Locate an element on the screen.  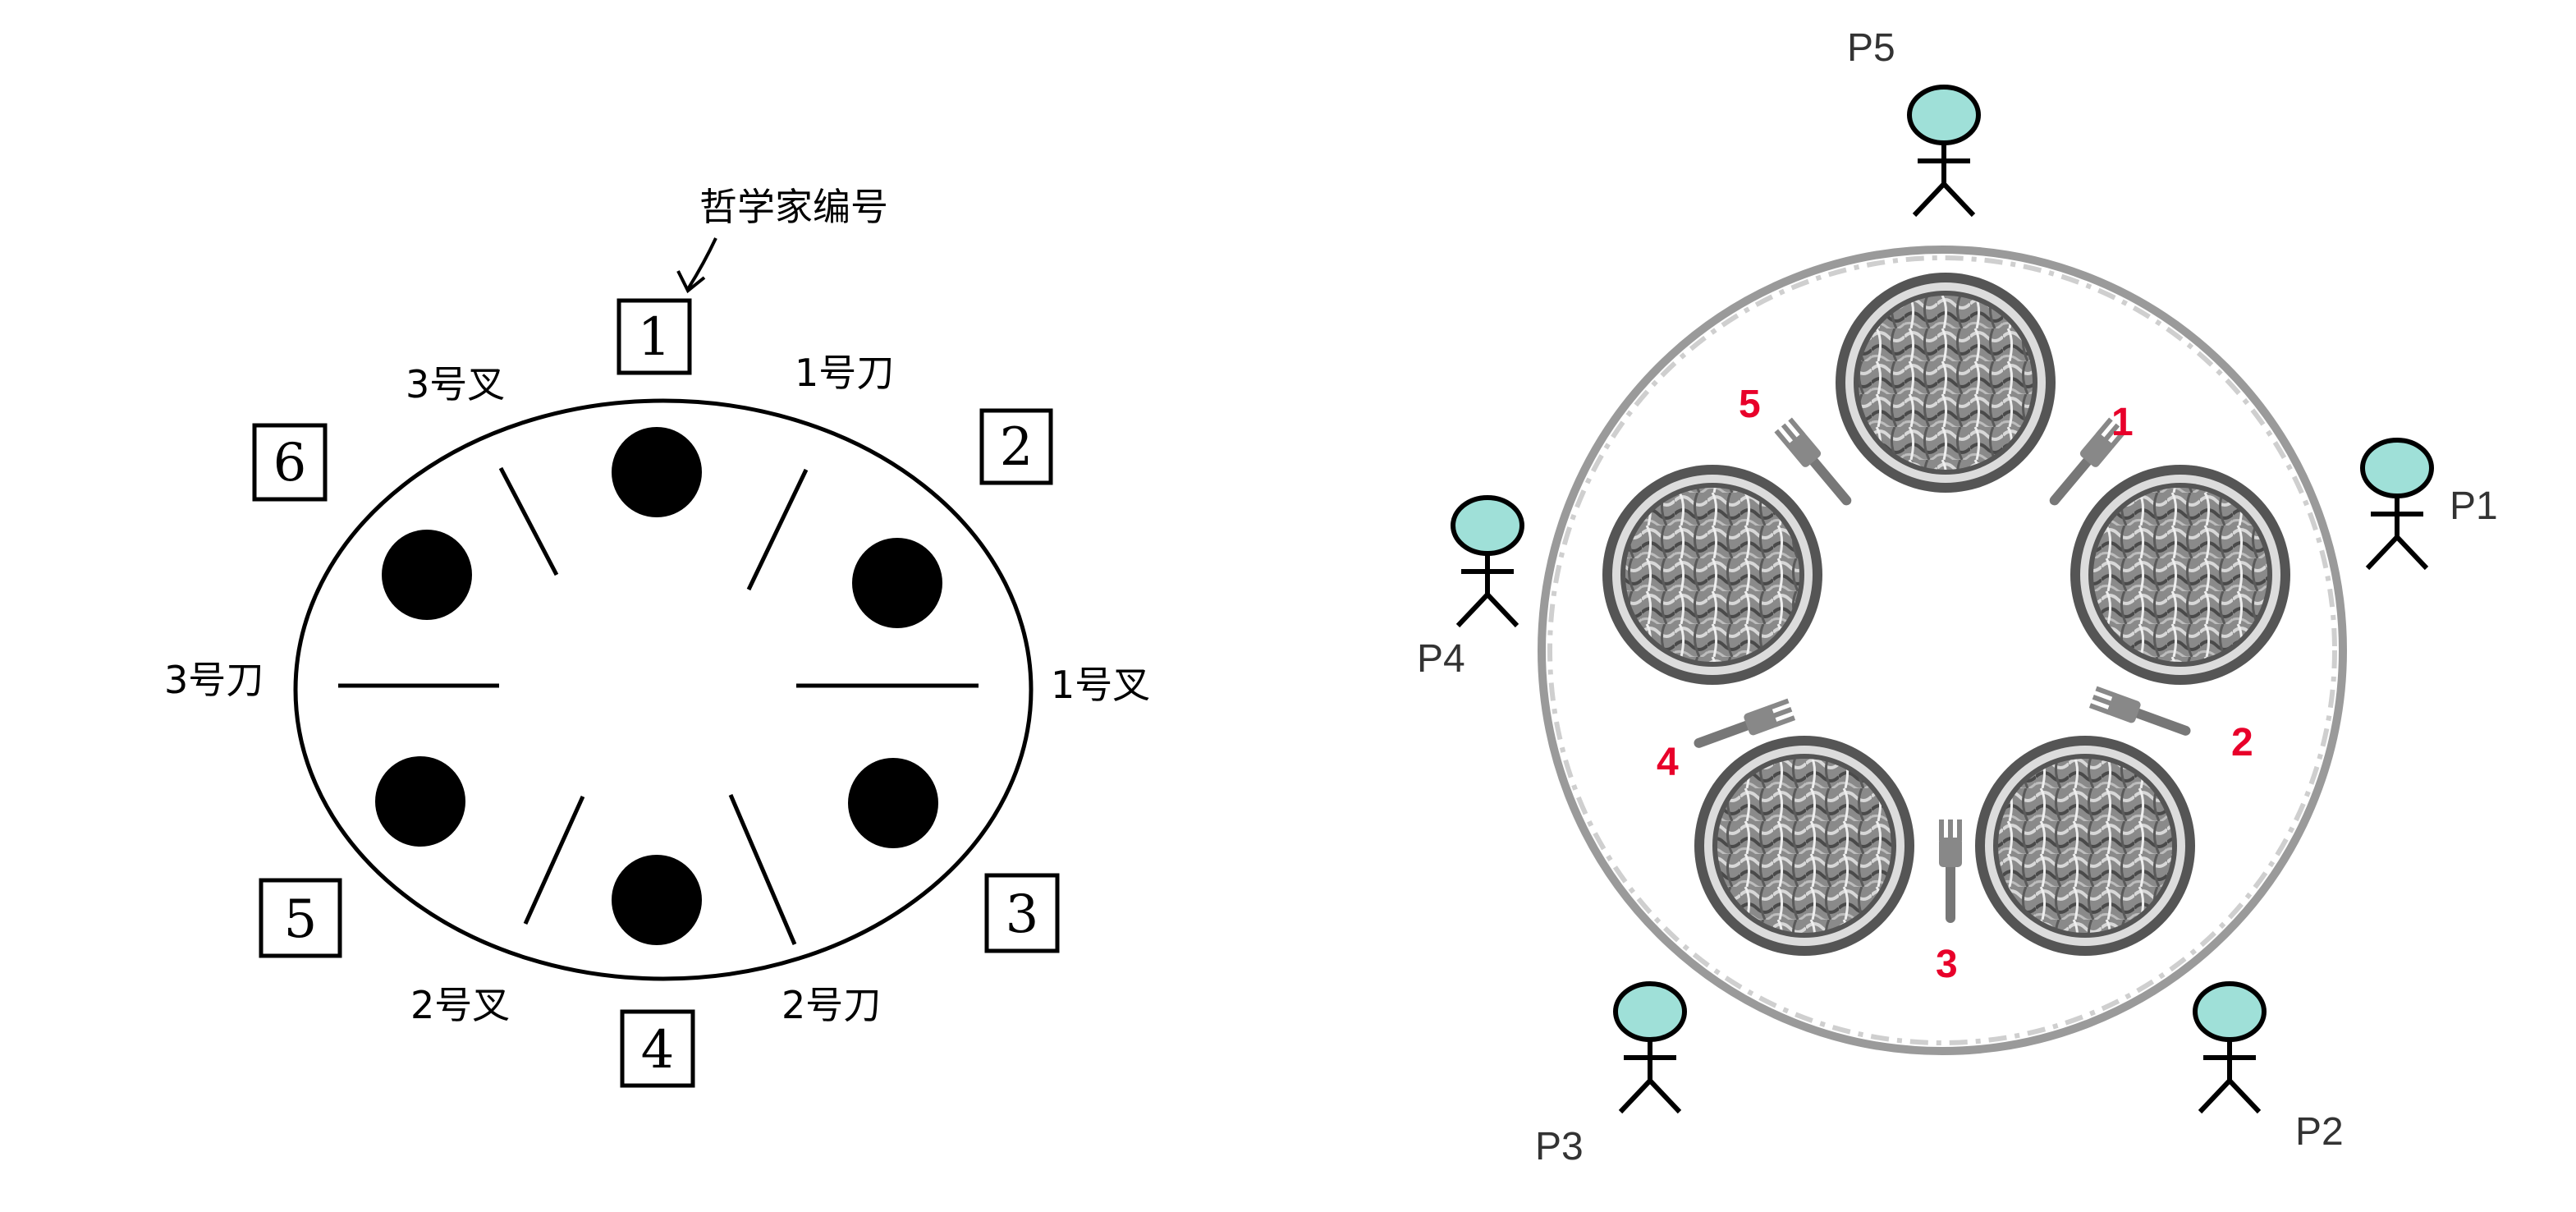
annotation-arrow is located at coordinates (702, 264).